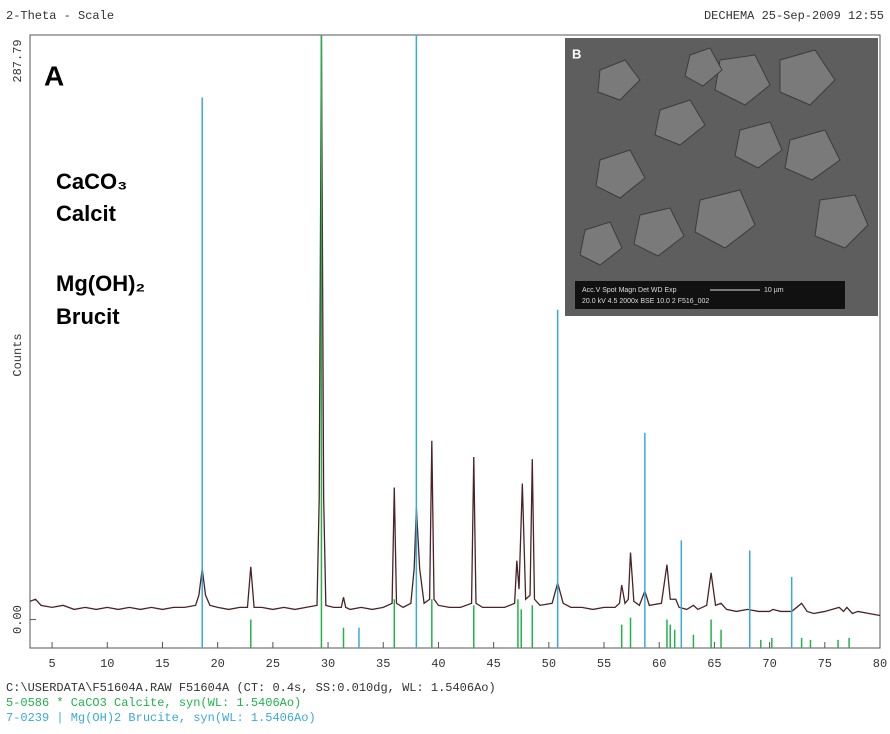 This screenshot has width=890, height=734. Describe the element at coordinates (714, 664) in the screenshot. I see `x-tick-label: 65` at that location.